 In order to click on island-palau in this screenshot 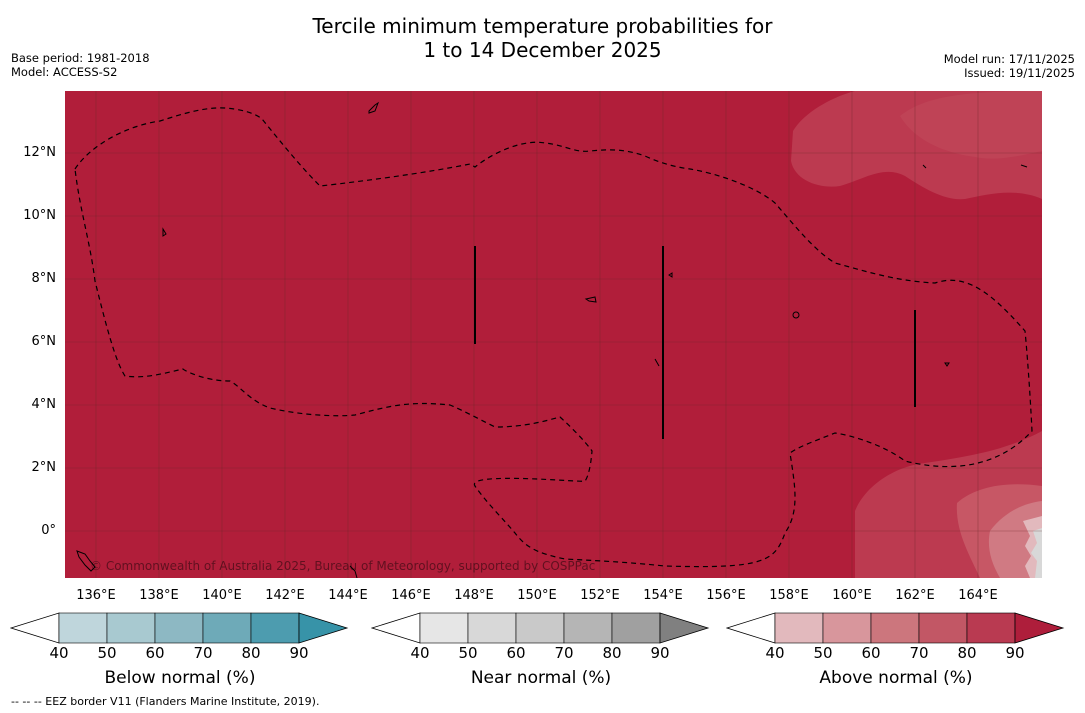, I will do `click(86, 561)`.